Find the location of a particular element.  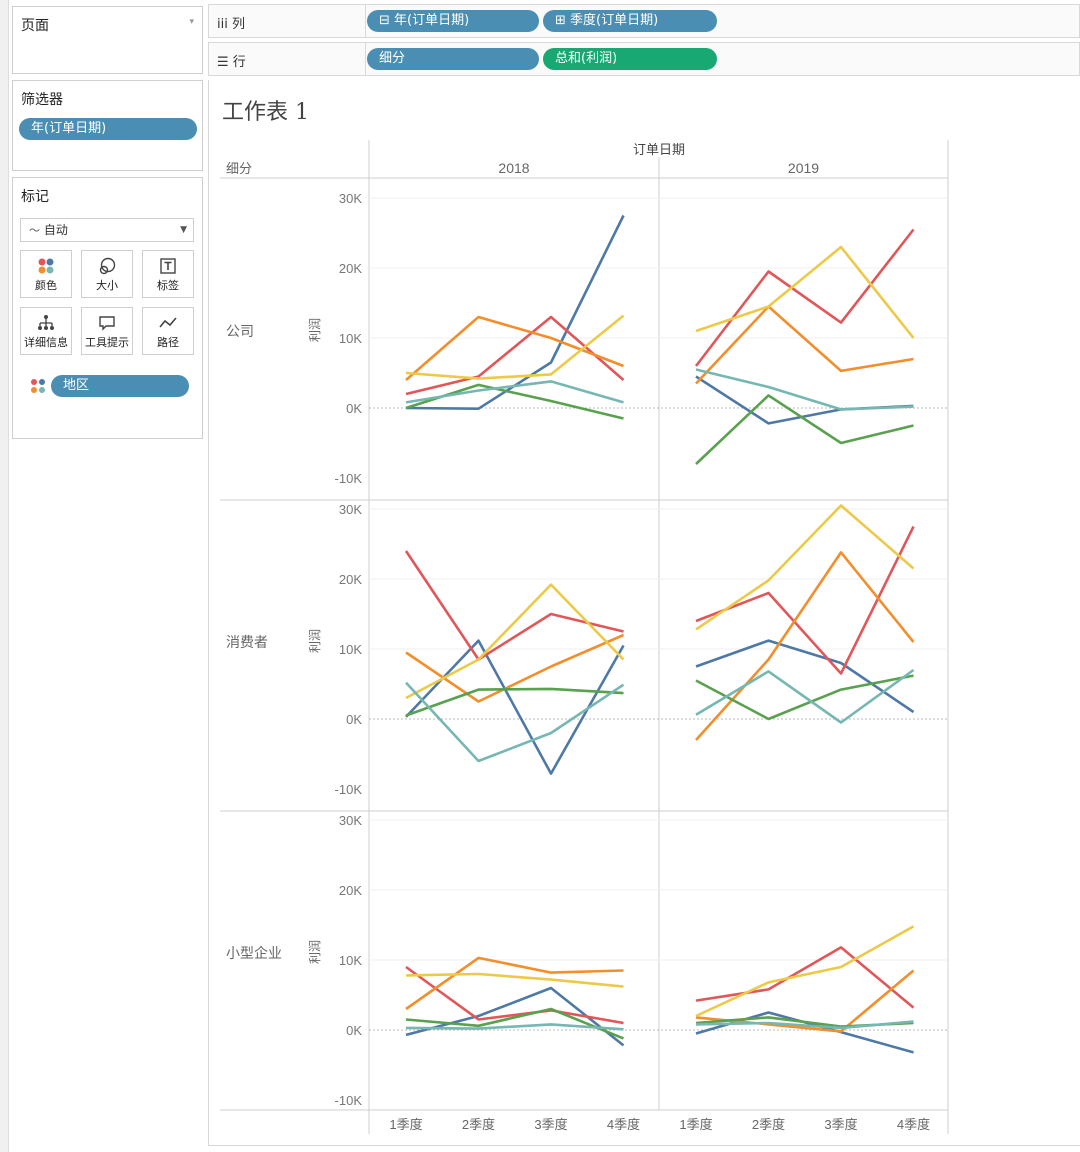

marks-label-button: 标签 is located at coordinates (168, 274).